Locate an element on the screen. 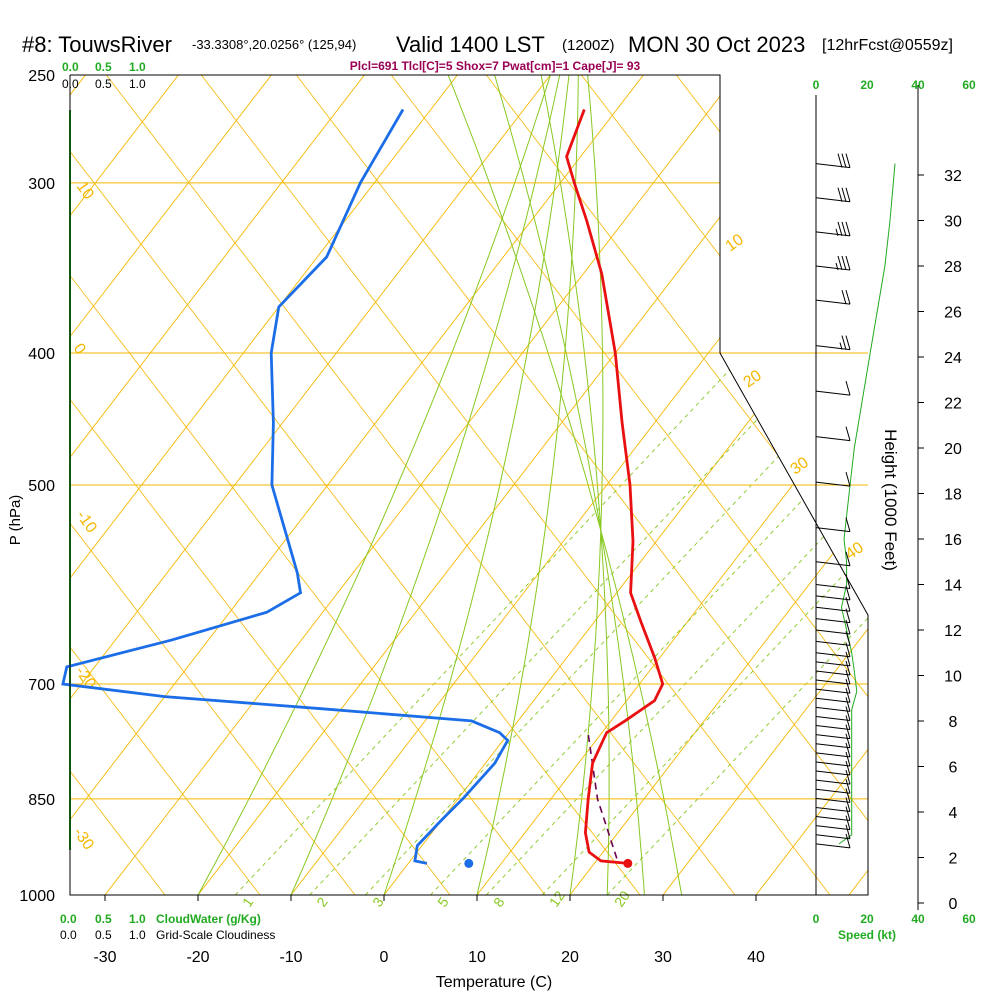  valid-date: MON 30 Oct 2023 is located at coordinates (716, 44).